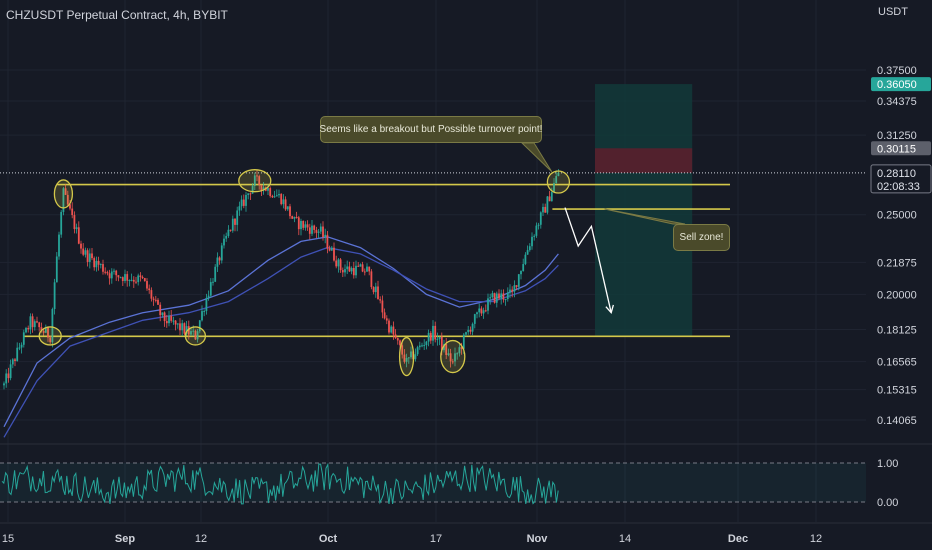 This screenshot has width=932, height=550. I want to click on rsi-tick-upper: 1.00, so click(887, 464).